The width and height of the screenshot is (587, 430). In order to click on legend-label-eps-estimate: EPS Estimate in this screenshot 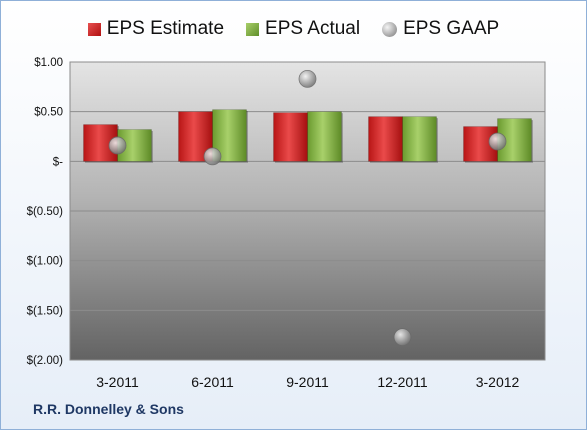, I will do `click(165, 28)`.